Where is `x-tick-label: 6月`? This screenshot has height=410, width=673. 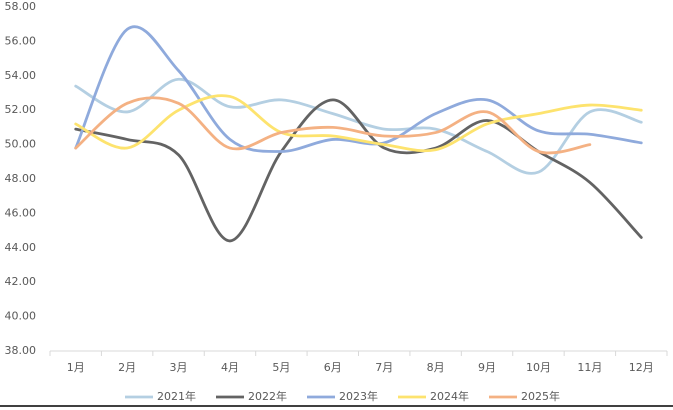 x-tick-label: 6月 is located at coordinates (333, 367).